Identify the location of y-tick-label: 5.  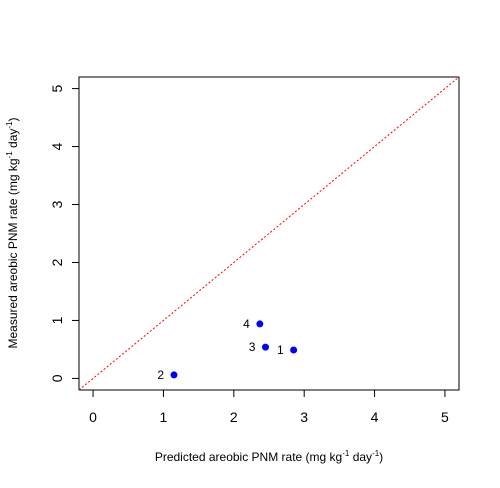
(57, 88).